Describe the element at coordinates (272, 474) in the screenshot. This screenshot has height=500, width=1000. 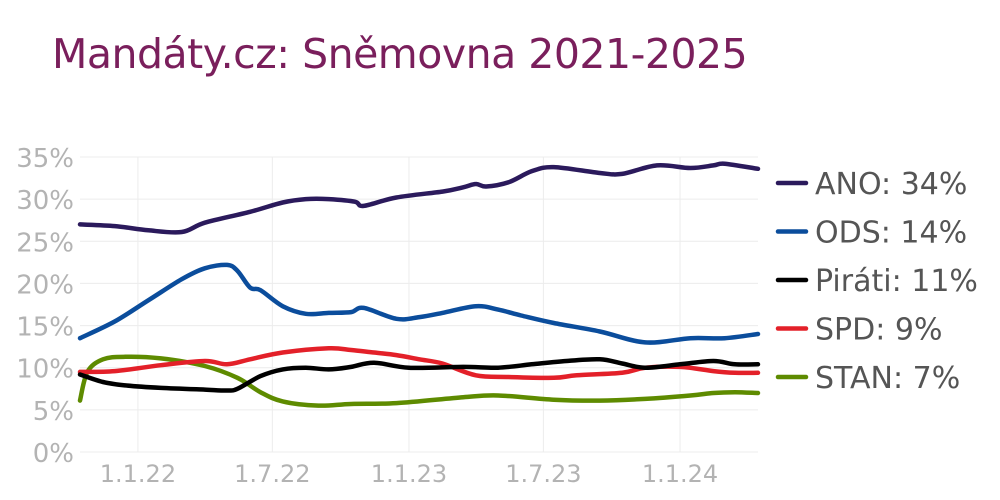
I see `x-tick-label: 1.7.22` at that location.